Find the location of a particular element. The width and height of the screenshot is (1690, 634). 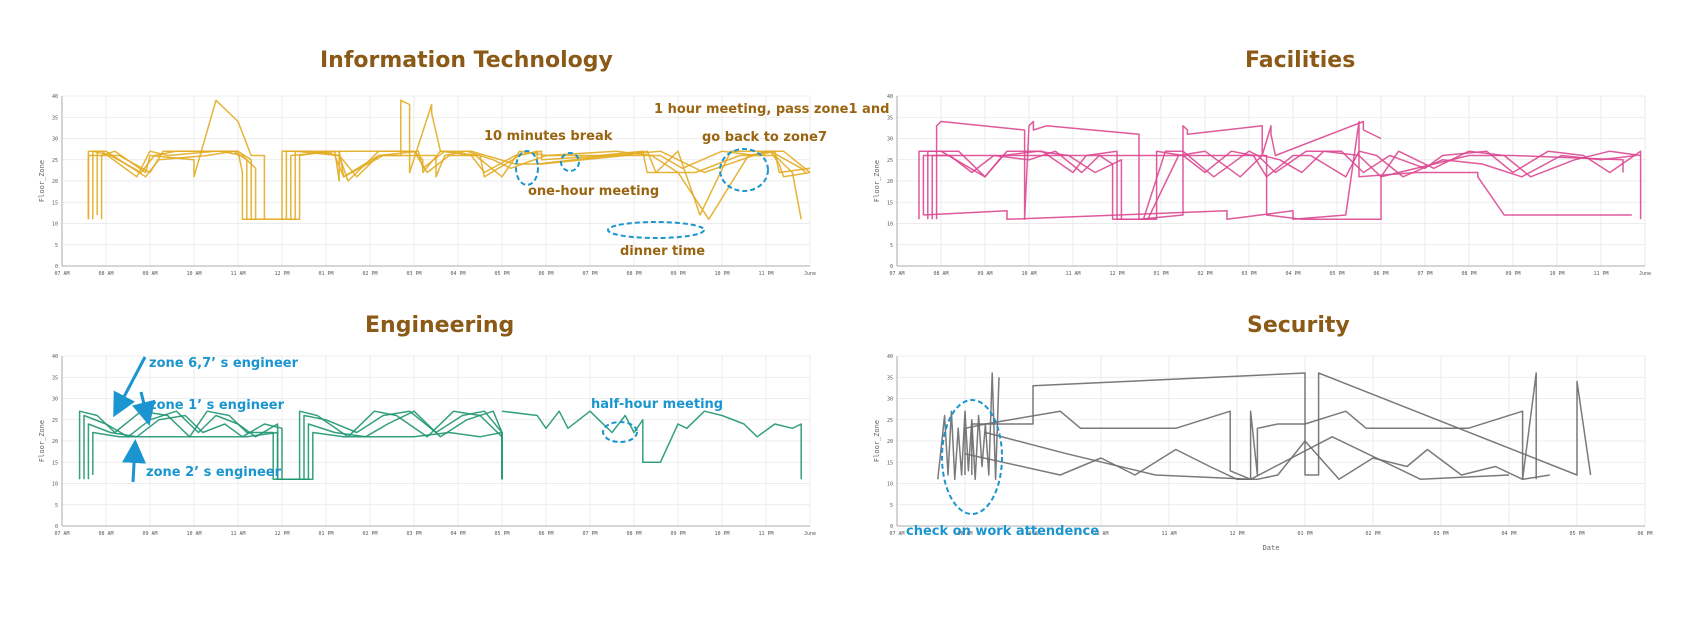

chart-title-it: Information Technology is located at coordinates (466, 60).